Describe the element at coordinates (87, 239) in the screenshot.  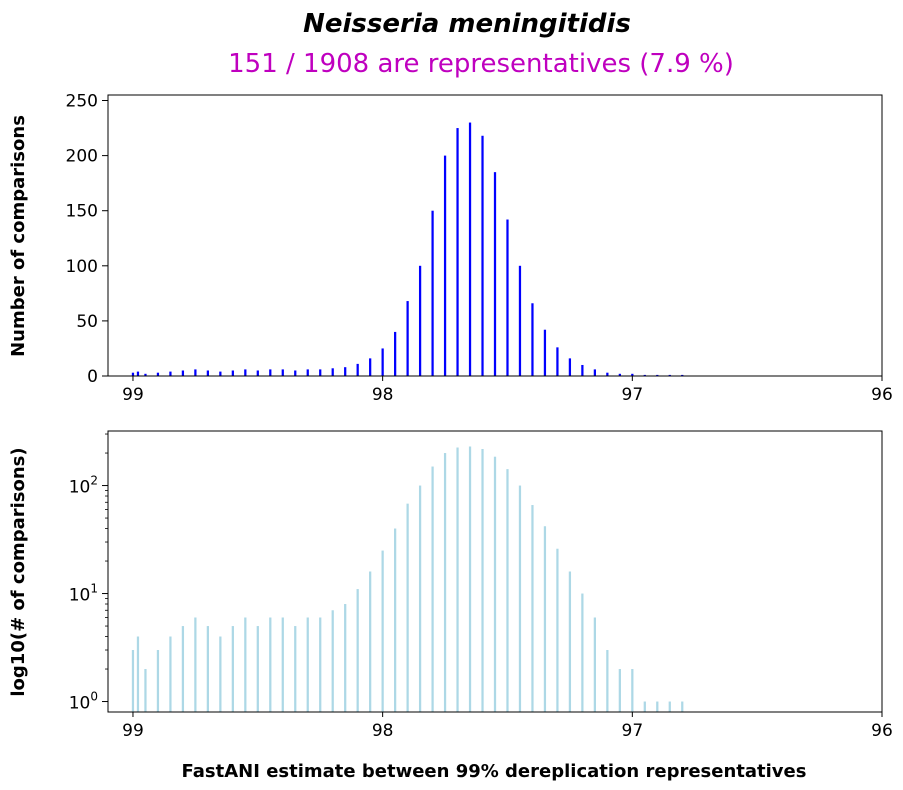
I see `y-ticks-linear: 0 50 100 150 200 250` at that location.